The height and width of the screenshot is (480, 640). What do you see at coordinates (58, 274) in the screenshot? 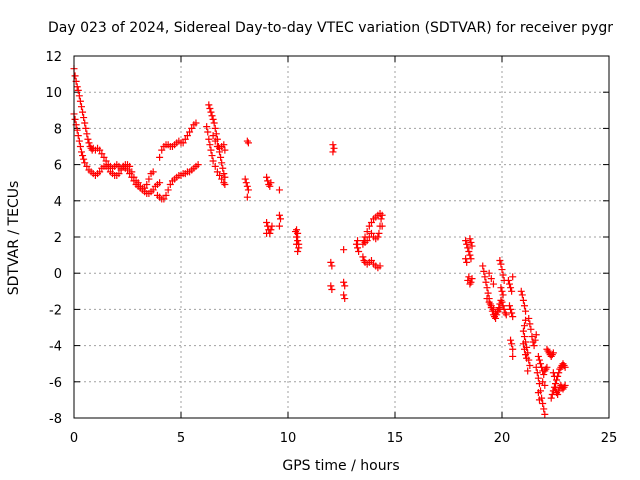
I see `y-tick-label: 0` at bounding box center [58, 274].